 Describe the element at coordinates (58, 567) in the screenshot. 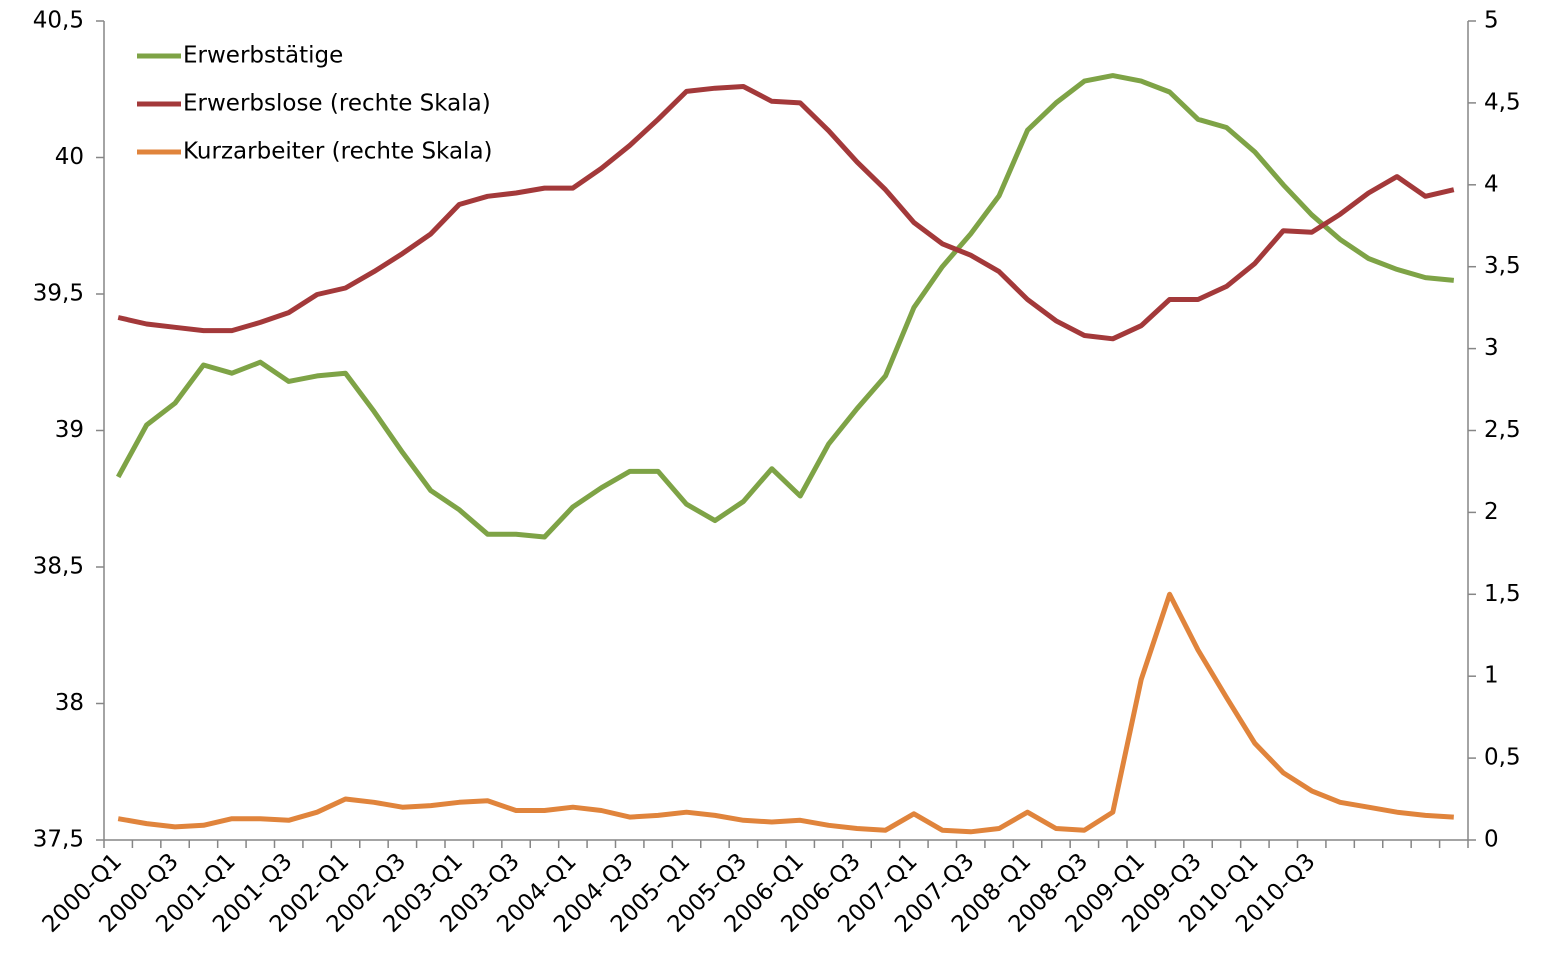

I see `y-tick-label: 38,5` at that location.